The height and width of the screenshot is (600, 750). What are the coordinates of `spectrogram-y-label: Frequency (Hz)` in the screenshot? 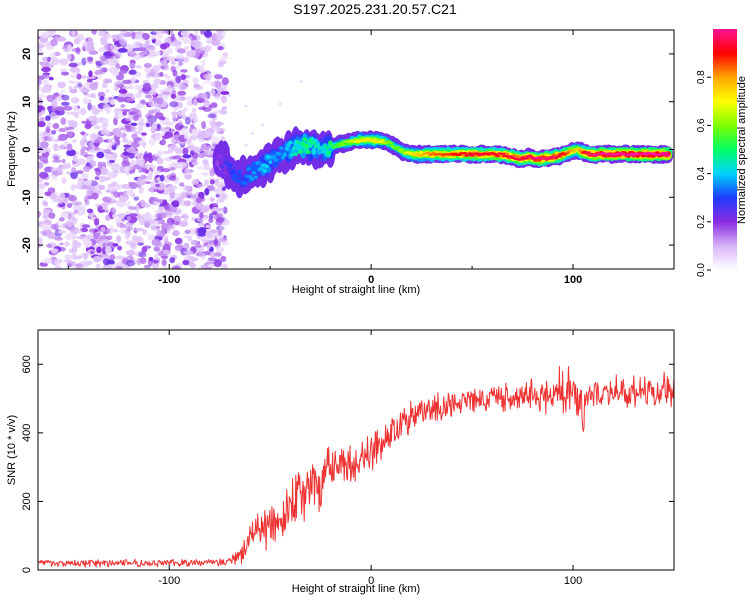 It's located at (12, 149).